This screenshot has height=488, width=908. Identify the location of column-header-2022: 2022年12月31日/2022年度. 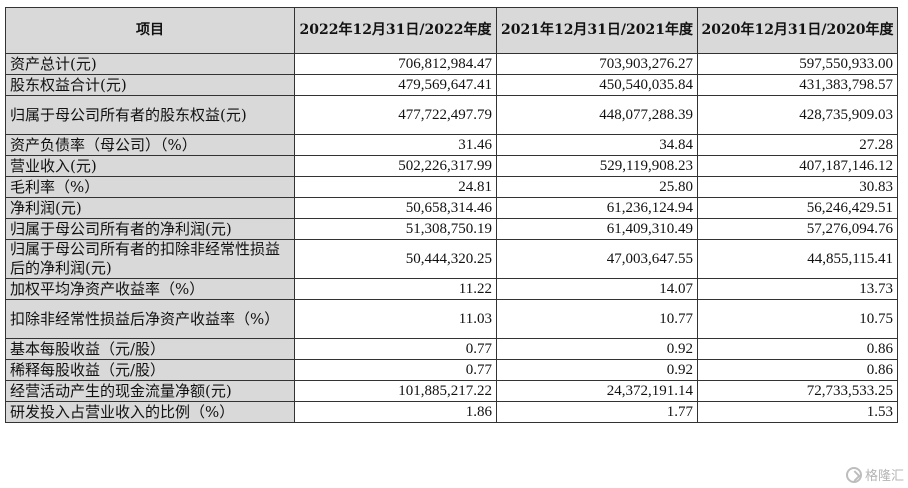
(395, 30).